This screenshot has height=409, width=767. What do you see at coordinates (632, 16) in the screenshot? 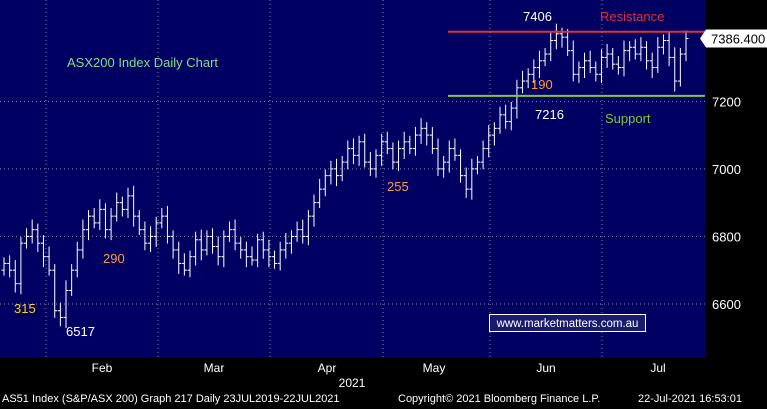
I see `resistance-label: Resistance` at bounding box center [632, 16].